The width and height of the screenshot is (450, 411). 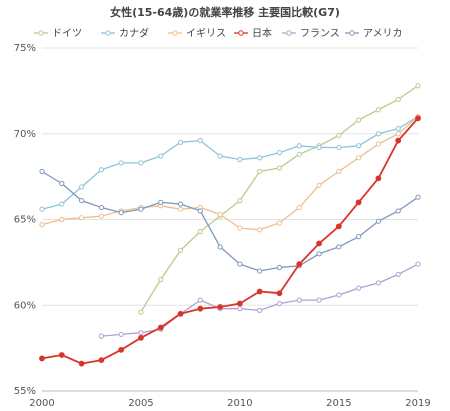 I want to click on x-tick-label: 2000, so click(x=41, y=403).